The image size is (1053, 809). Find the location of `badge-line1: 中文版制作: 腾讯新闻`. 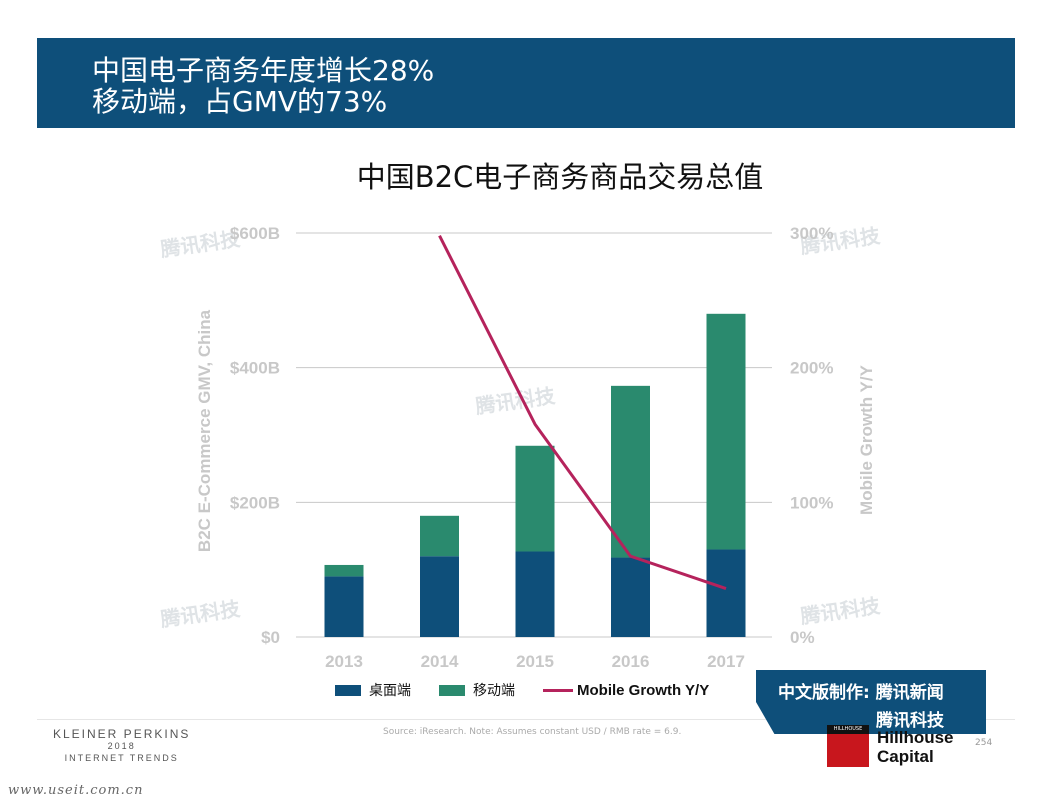

badge-line1: 中文版制作: 腾讯新闻 is located at coordinates (861, 693).